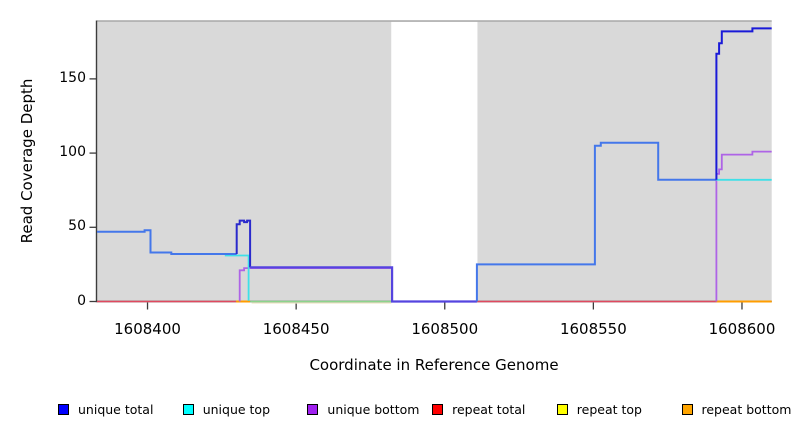  What do you see at coordinates (313, 409) in the screenshot?
I see `legend-swatch-unique-bottom` at bounding box center [313, 409].